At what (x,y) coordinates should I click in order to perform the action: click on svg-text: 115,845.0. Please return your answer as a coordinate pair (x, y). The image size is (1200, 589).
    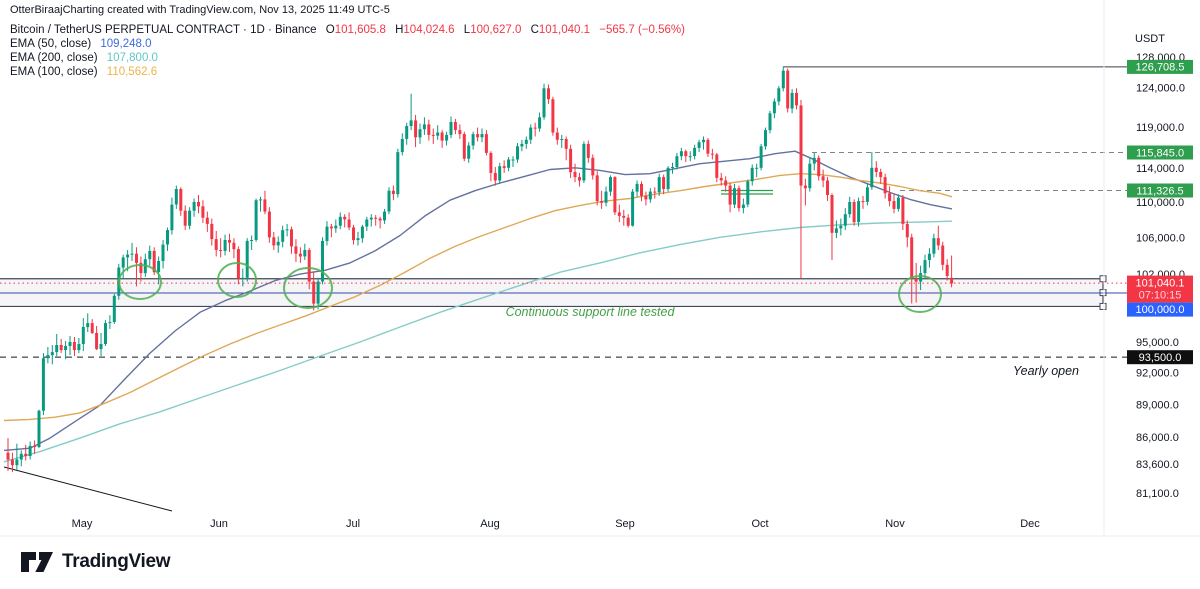
    Looking at the image, I should click on (1160, 153).